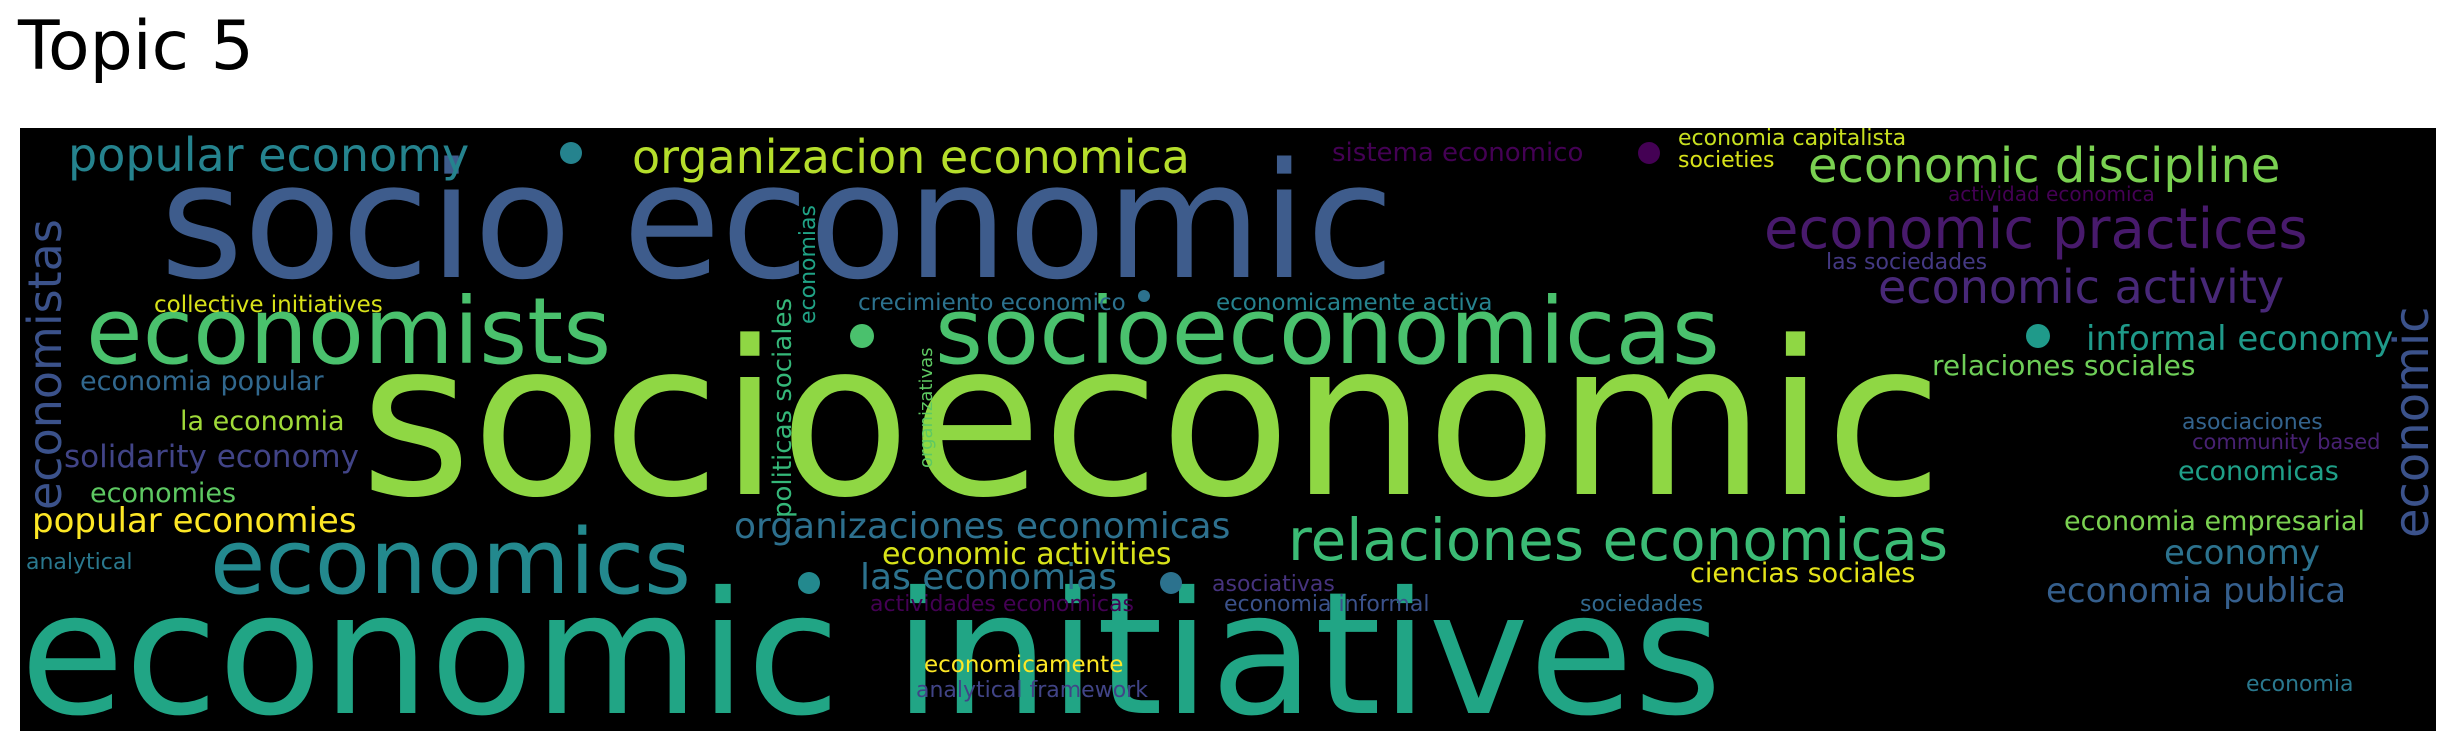  Describe the element at coordinates (1024, 665) in the screenshot. I see `word-economicamente: economicamente` at that location.